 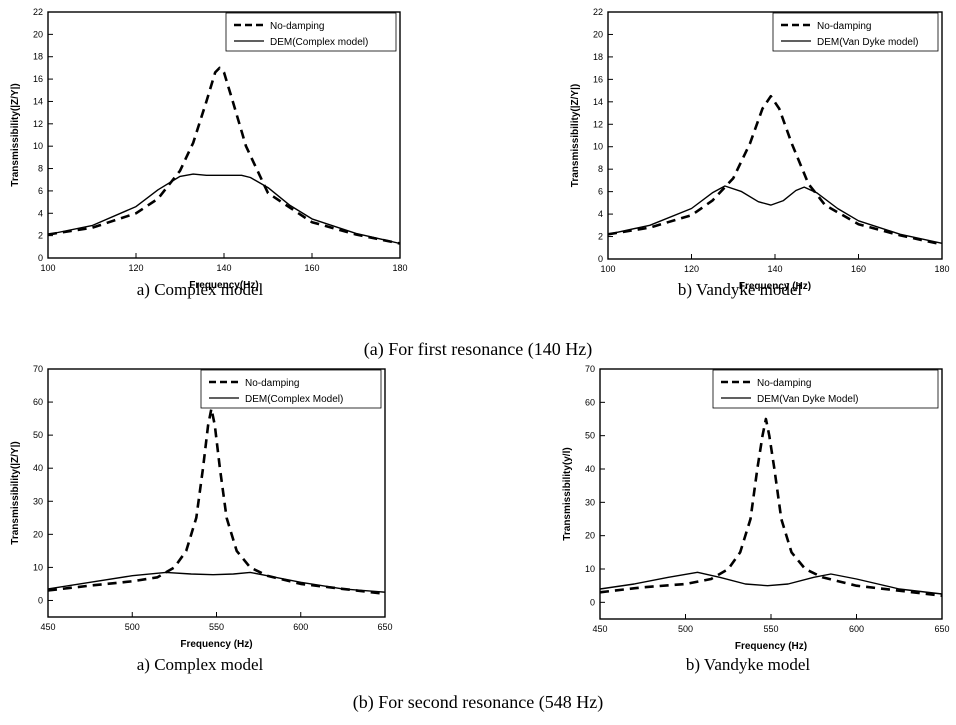 I want to click on y-axis-label: Transmissibility(y/l), so click(x=567, y=493).